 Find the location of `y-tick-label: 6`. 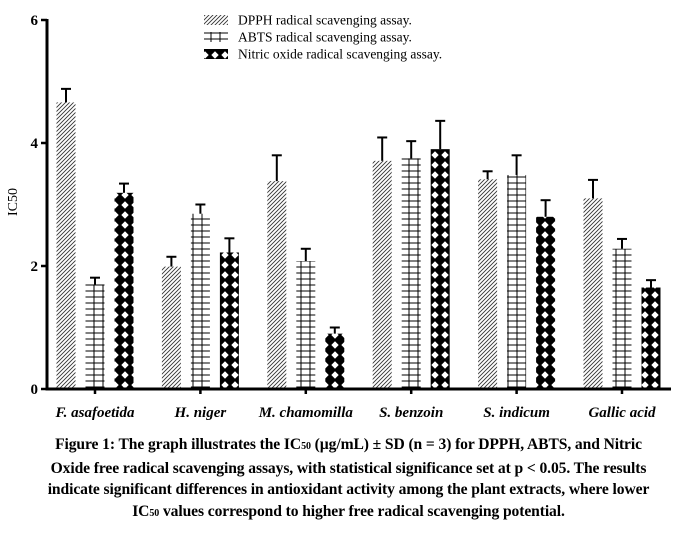

y-tick-label: 6 is located at coordinates (35, 21).